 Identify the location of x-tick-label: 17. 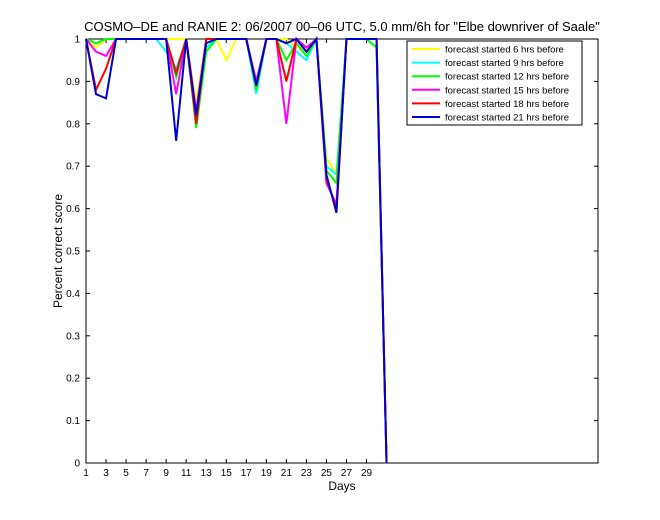
(247, 473).